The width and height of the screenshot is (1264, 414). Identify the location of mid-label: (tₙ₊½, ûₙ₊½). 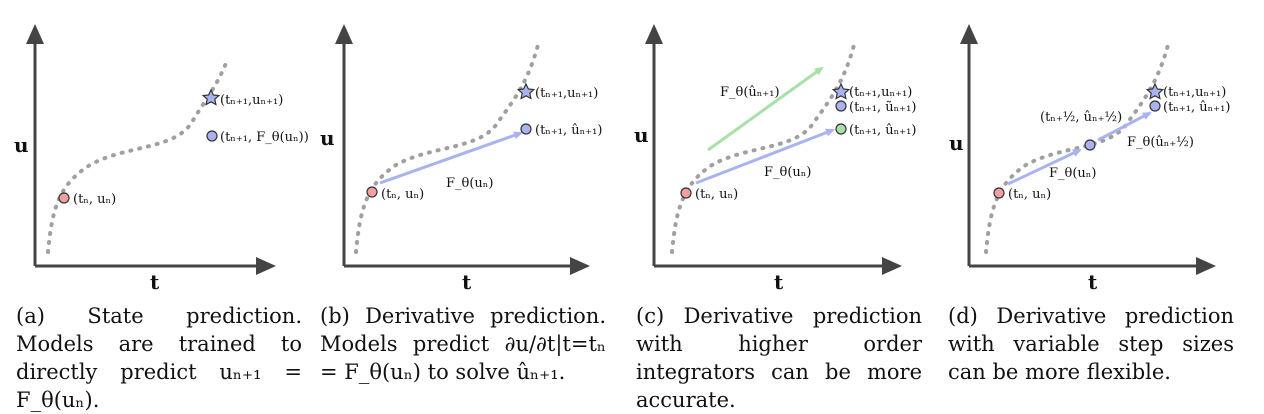
(1081, 117).